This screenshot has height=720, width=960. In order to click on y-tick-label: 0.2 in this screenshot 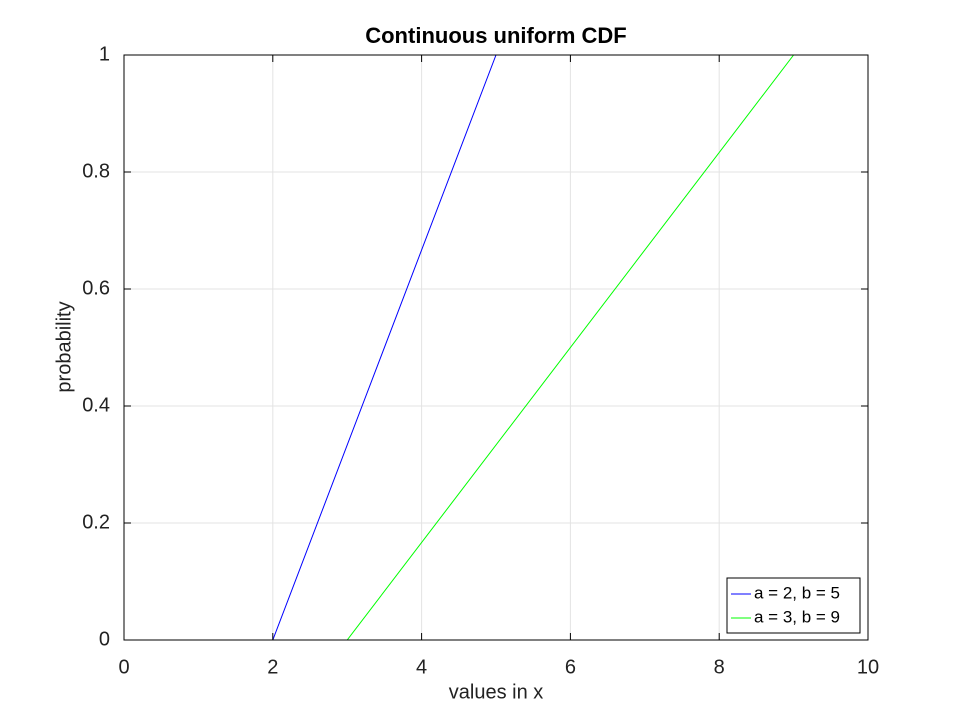, I will do `click(96, 522)`.